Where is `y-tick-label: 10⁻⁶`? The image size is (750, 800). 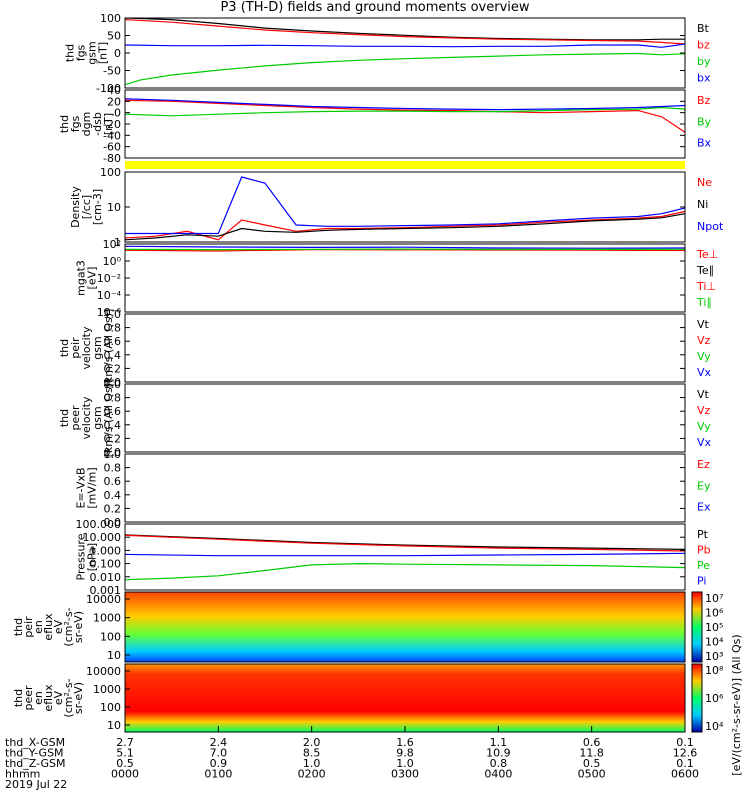
y-tick-label: 10⁻⁶ is located at coordinates (109, 312).